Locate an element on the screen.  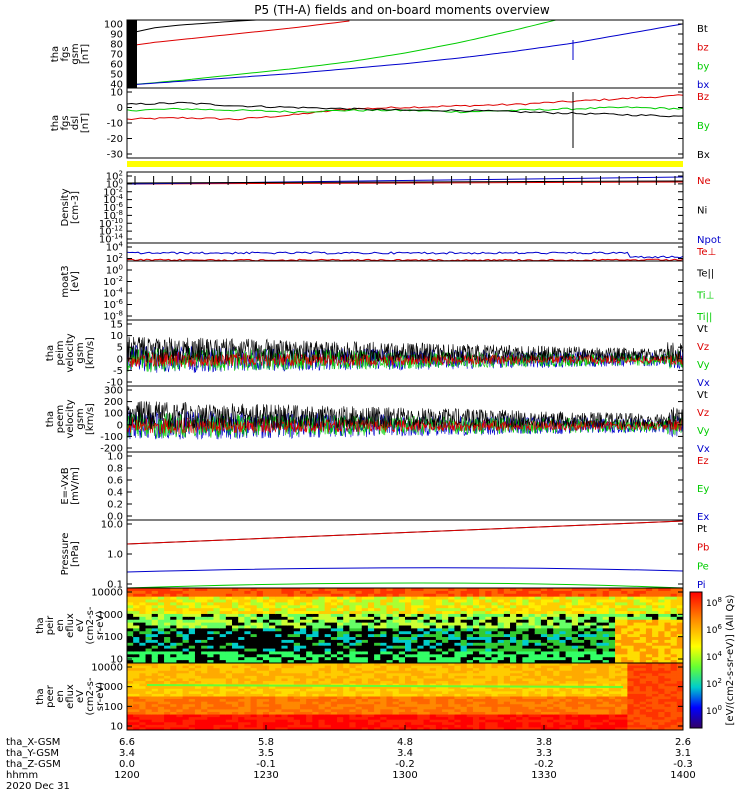
y-tick-label: 80 is located at coordinates (116, 45).